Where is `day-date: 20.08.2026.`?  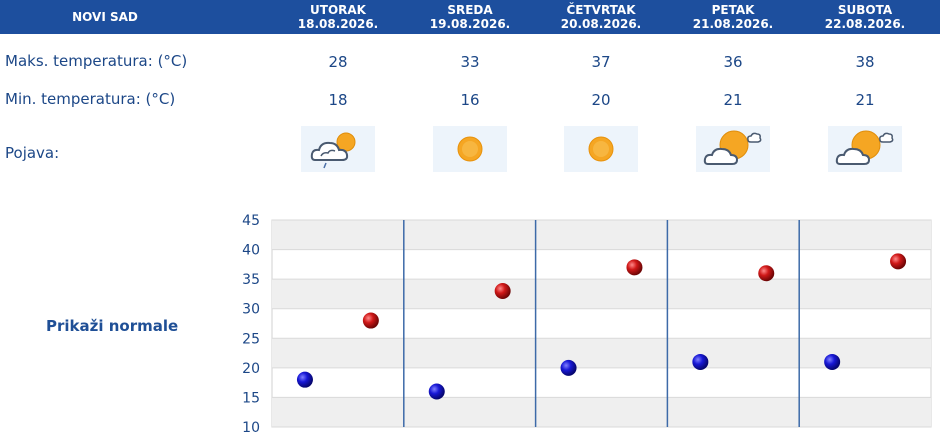 day-date: 20.08.2026. is located at coordinates (601, 24).